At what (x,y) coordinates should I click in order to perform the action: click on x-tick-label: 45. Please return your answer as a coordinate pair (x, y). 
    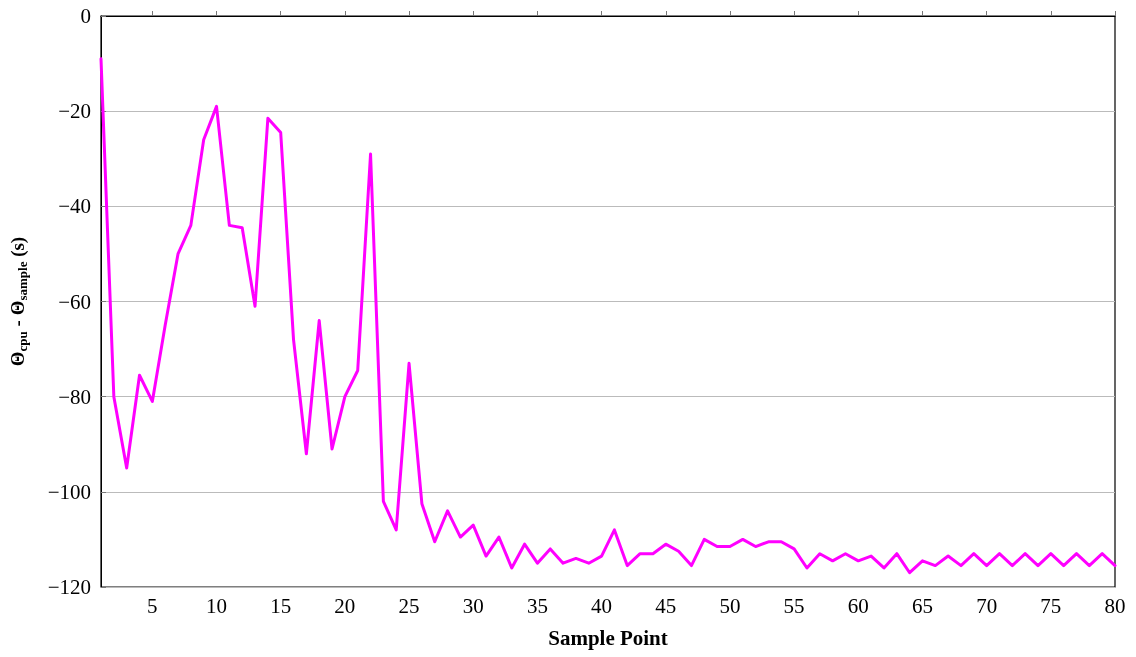
    Looking at the image, I should click on (666, 605).